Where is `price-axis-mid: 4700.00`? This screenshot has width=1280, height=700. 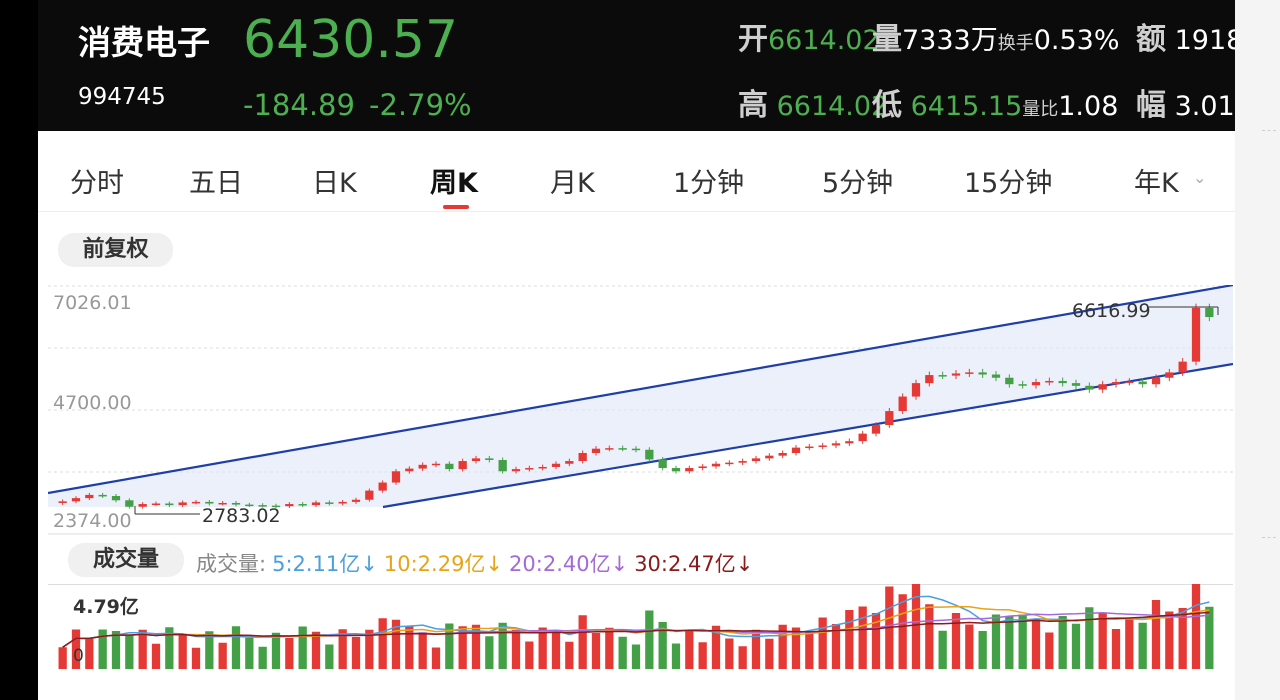
price-axis-mid: 4700.00 is located at coordinates (92, 403).